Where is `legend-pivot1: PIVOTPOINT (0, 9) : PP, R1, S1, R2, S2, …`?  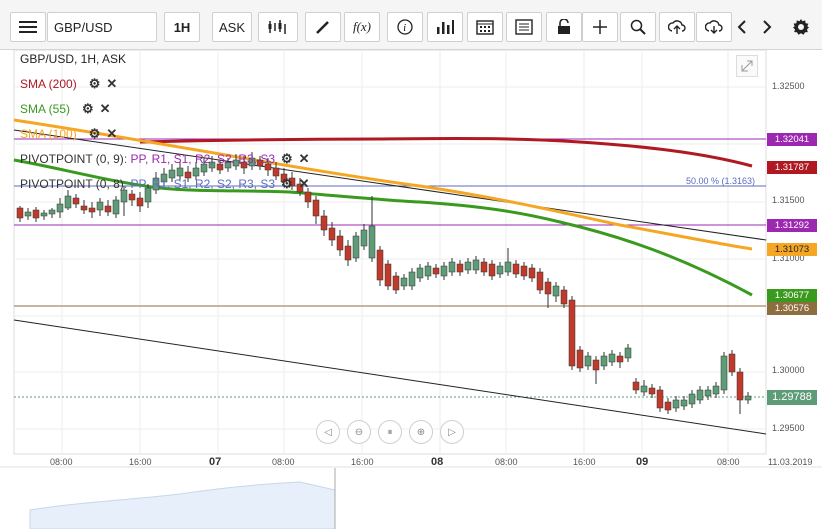
legend-pivot1: PIVOTPOINT (0, 9) : PP, R1, S1, R2, S2, … is located at coordinates (165, 159).